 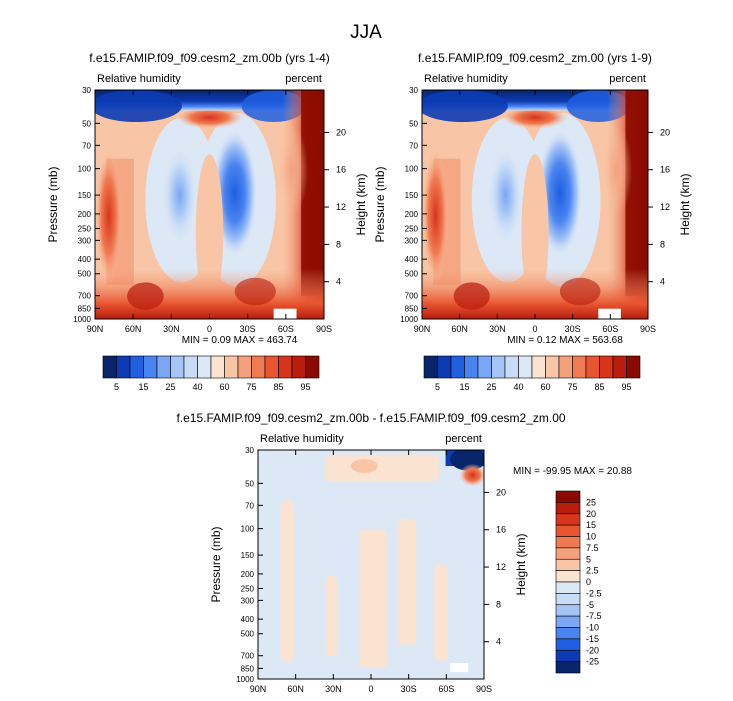 What do you see at coordinates (312, 193) in the screenshot?
I see `field-polar-core` at bounding box center [312, 193].